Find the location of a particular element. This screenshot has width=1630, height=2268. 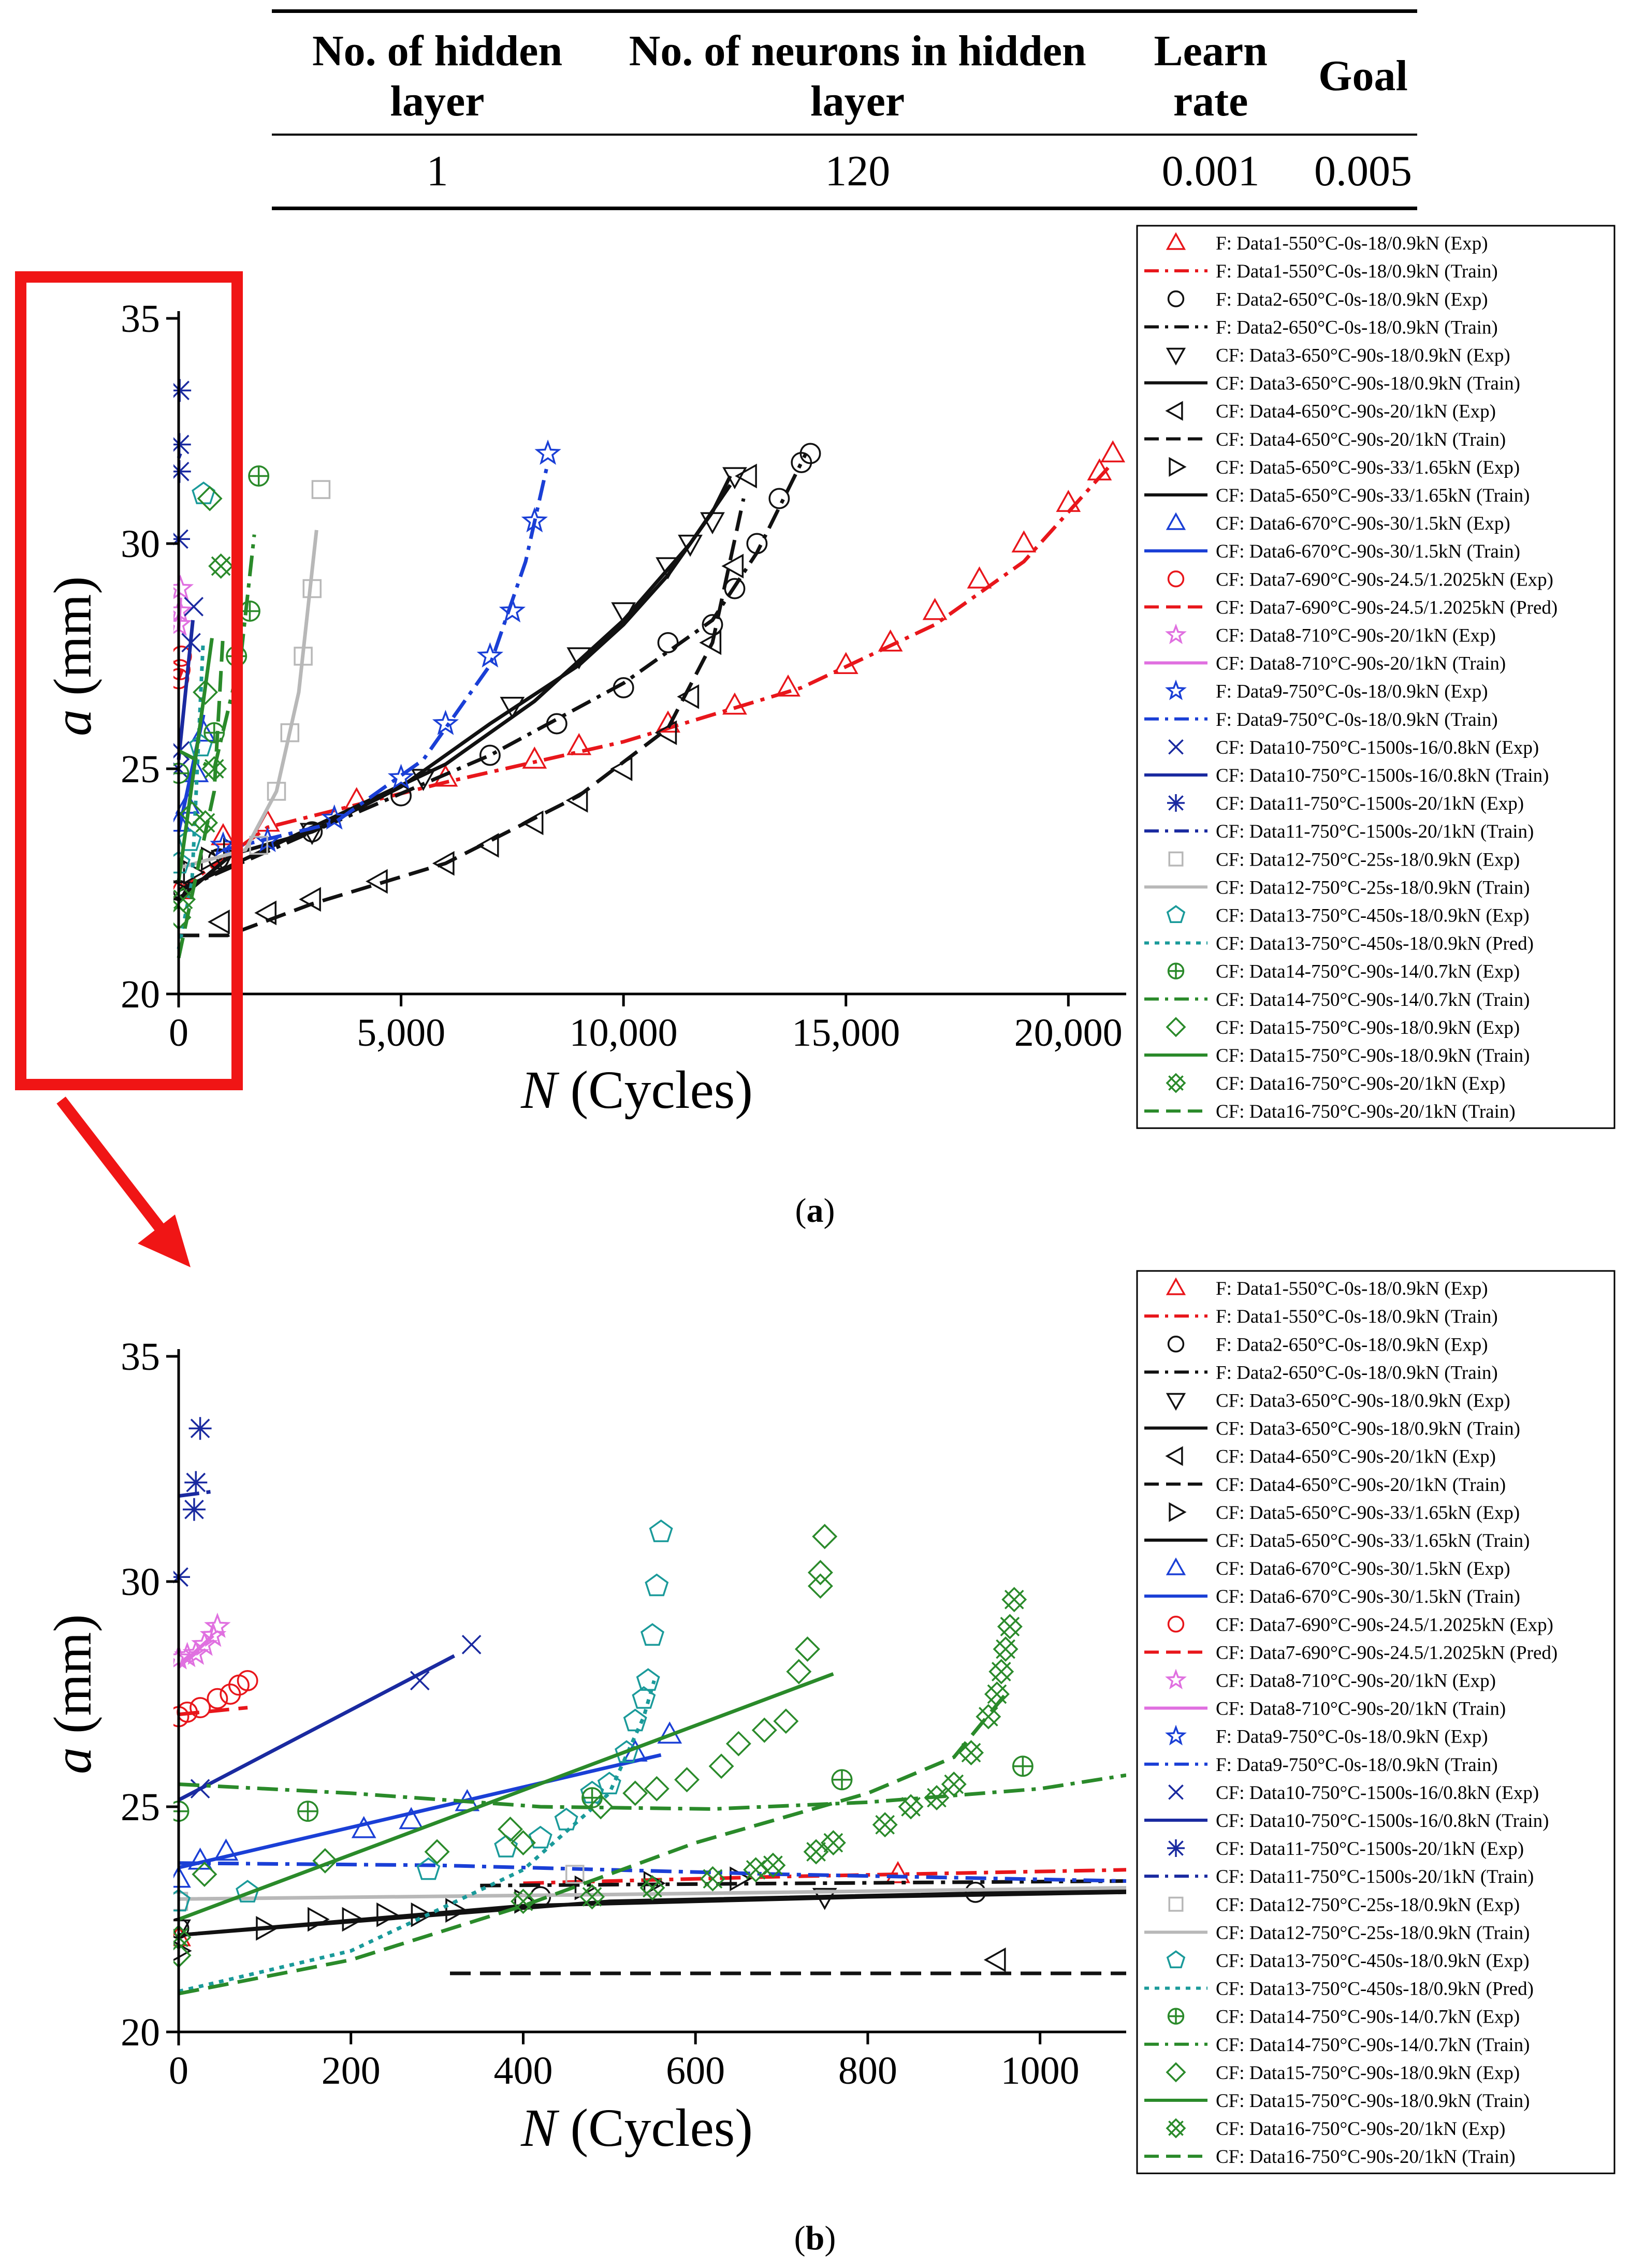

x-tick-label: 0 is located at coordinates (178, 2071).